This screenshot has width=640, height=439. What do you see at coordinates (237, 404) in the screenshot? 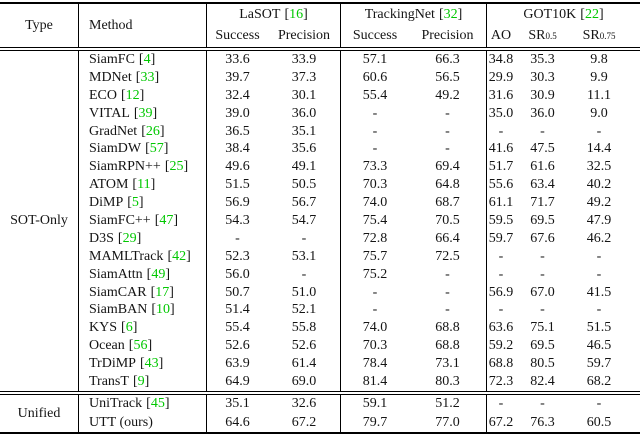
I see `value-cell: 35.1` at bounding box center [237, 404].